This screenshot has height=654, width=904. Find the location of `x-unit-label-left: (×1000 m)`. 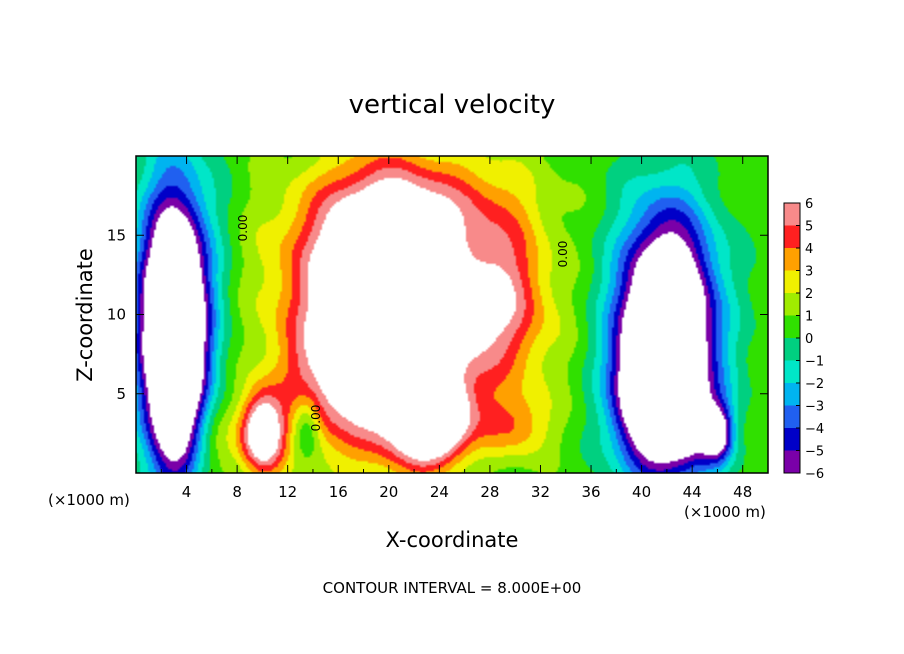

x-unit-label-left: (×1000 m) is located at coordinates (89, 500).